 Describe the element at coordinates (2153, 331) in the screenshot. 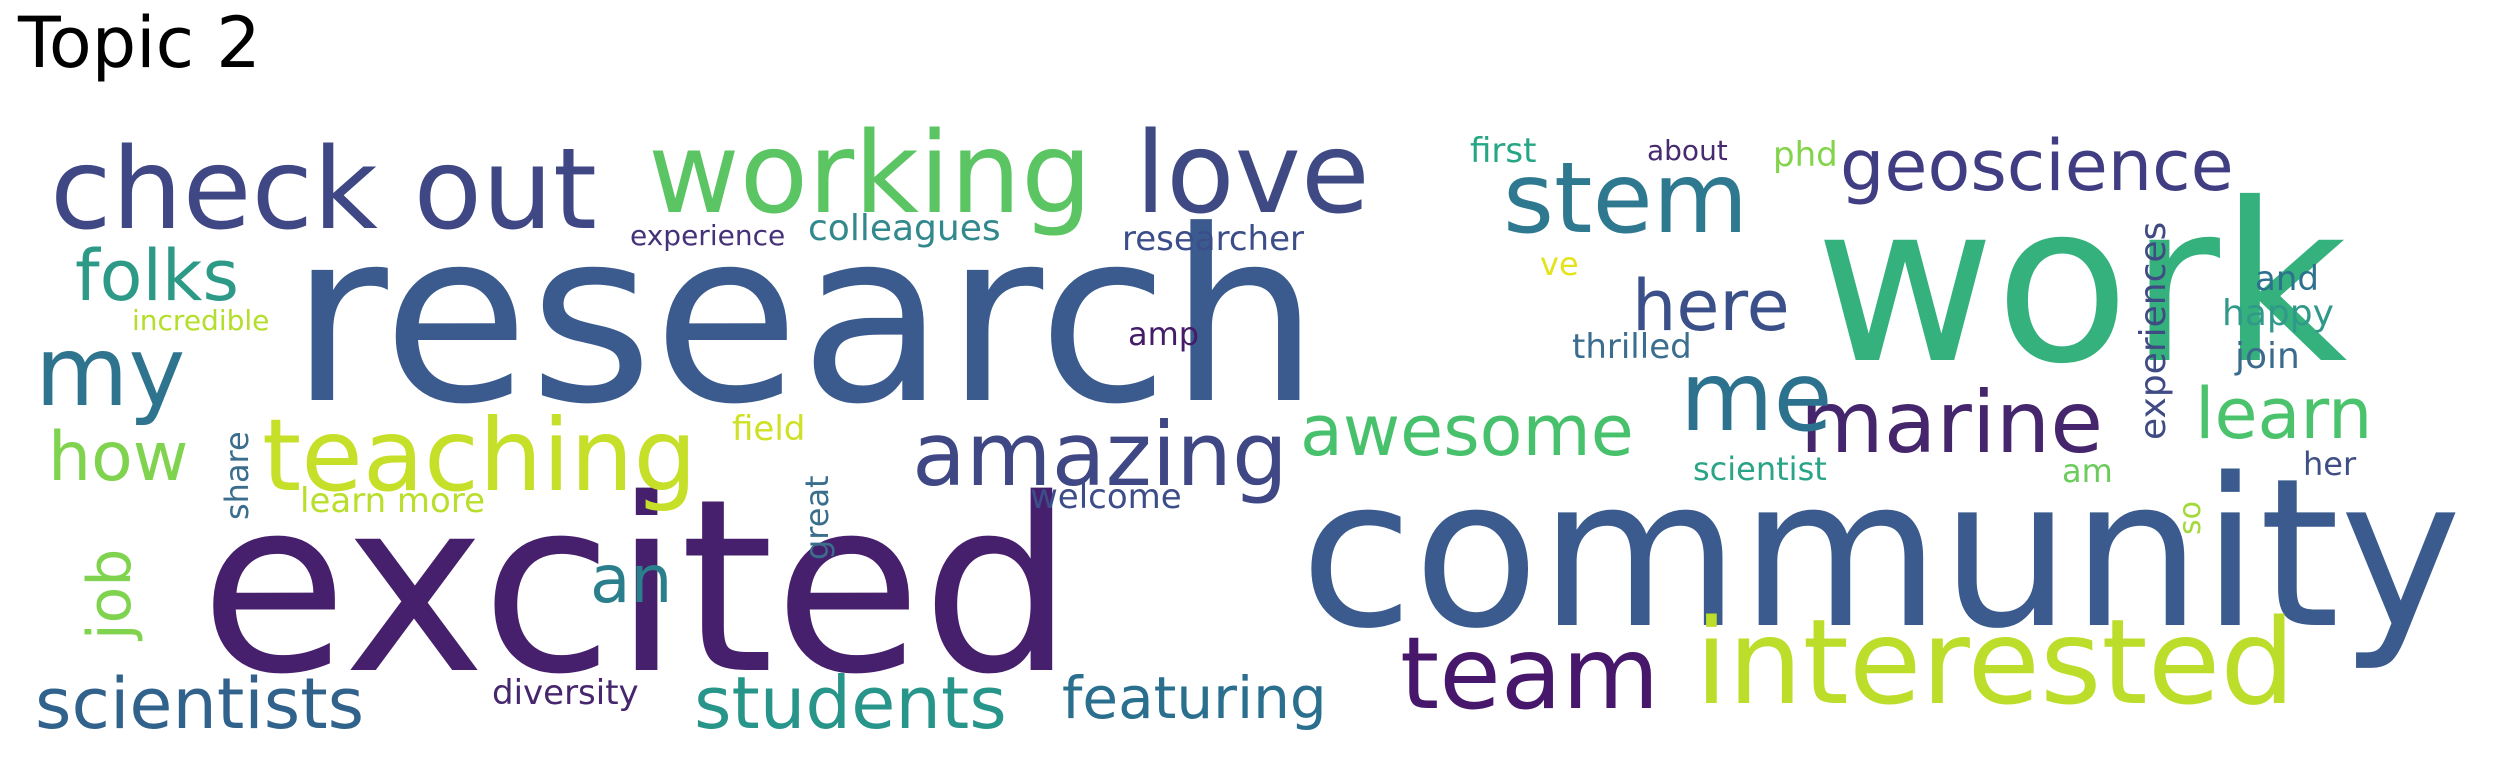

I see `word-experiences: experiences` at that location.